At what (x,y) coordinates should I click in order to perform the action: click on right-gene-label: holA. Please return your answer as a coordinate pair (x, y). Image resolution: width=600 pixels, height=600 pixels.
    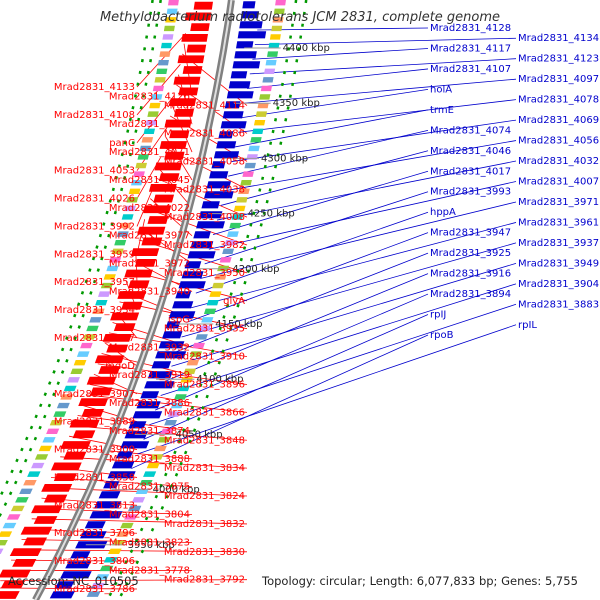
    Looking at the image, I should click on (441, 89).